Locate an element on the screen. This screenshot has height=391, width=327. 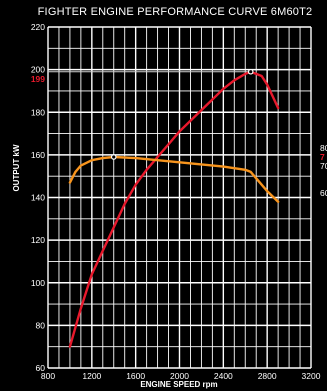
right-edge-label: 7 is located at coordinates (322, 157).